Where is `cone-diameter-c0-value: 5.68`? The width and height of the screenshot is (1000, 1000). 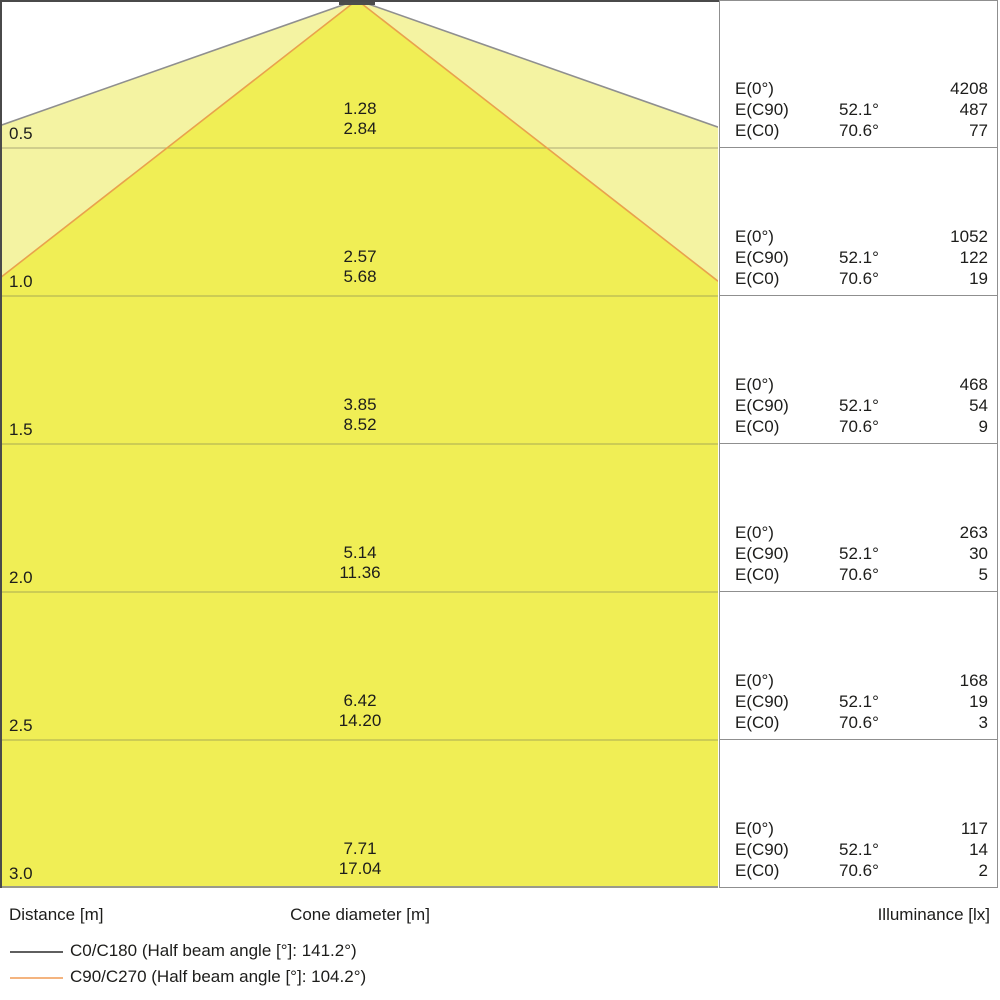 cone-diameter-c0-value: 5.68 is located at coordinates (360, 276).